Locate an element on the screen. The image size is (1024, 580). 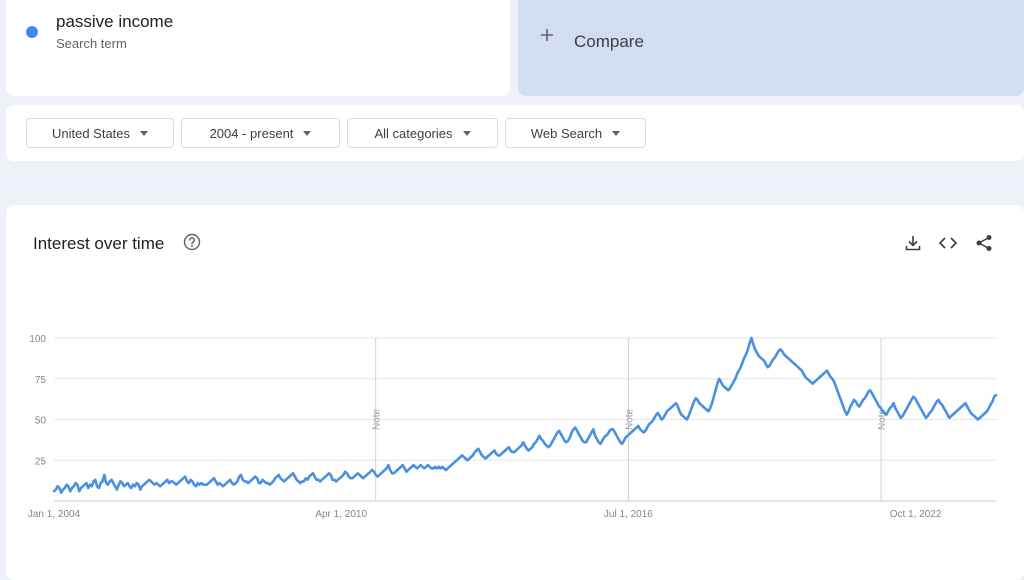
filter-search-type-label: Web Search is located at coordinates (566, 133).